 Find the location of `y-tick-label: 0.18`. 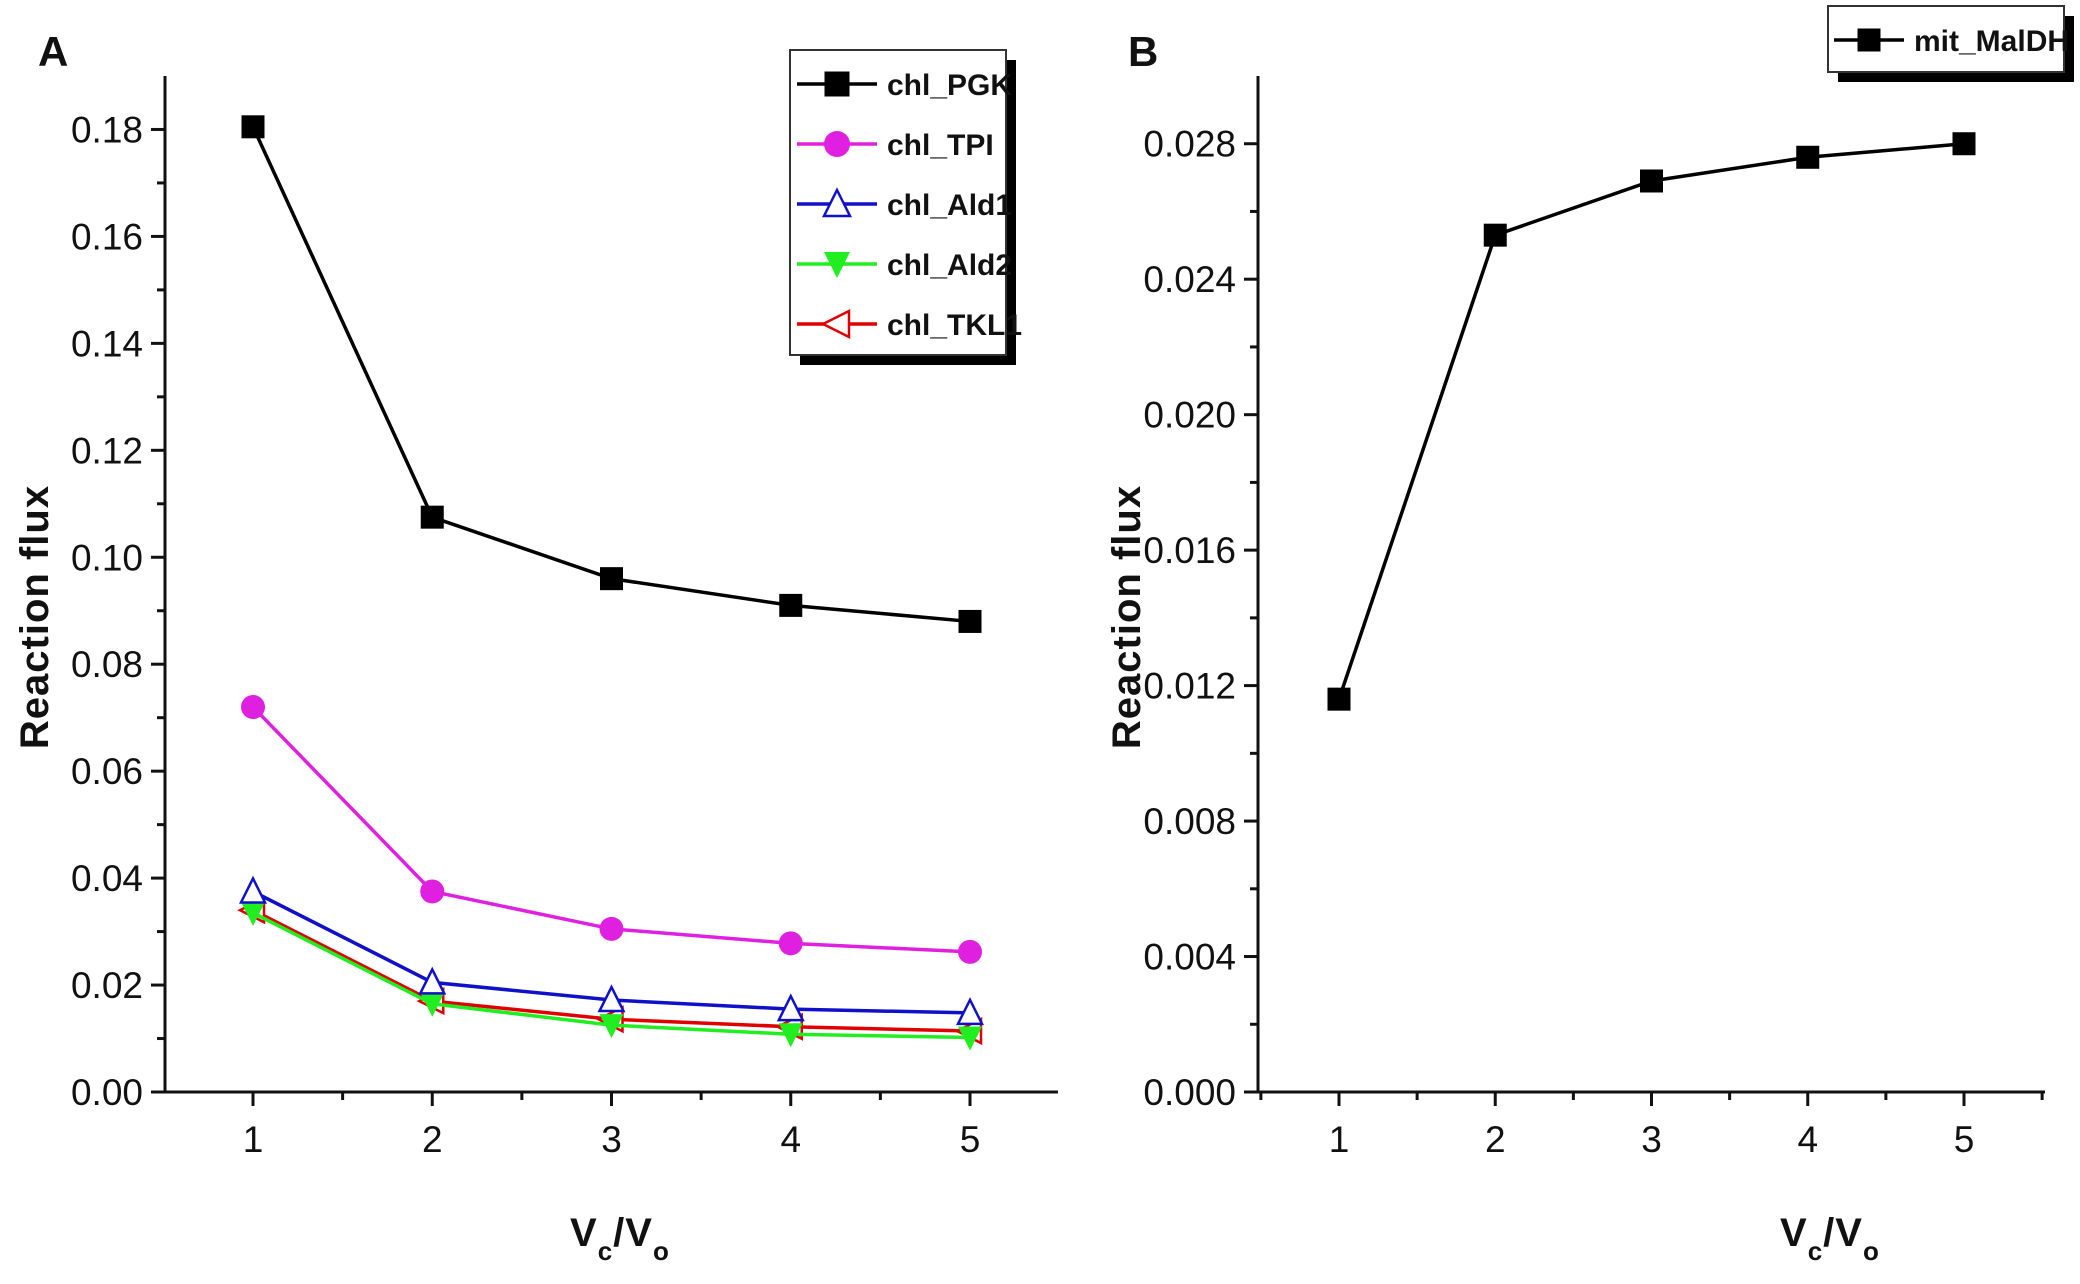

y-tick-label: 0.18 is located at coordinates (107, 129).